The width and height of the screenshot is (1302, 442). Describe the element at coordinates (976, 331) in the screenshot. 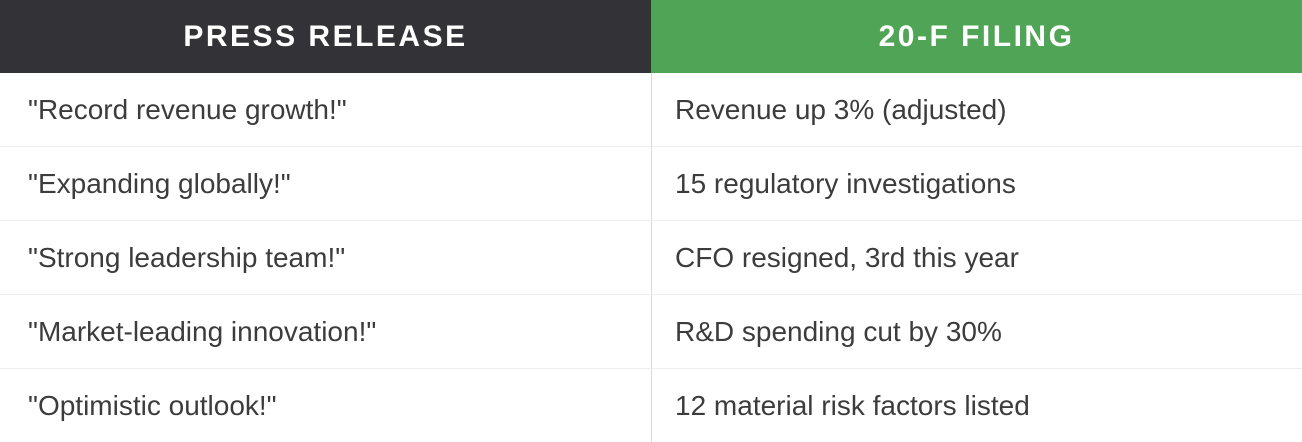

I see `filing-cell: R&D spending cut by 30%` at that location.